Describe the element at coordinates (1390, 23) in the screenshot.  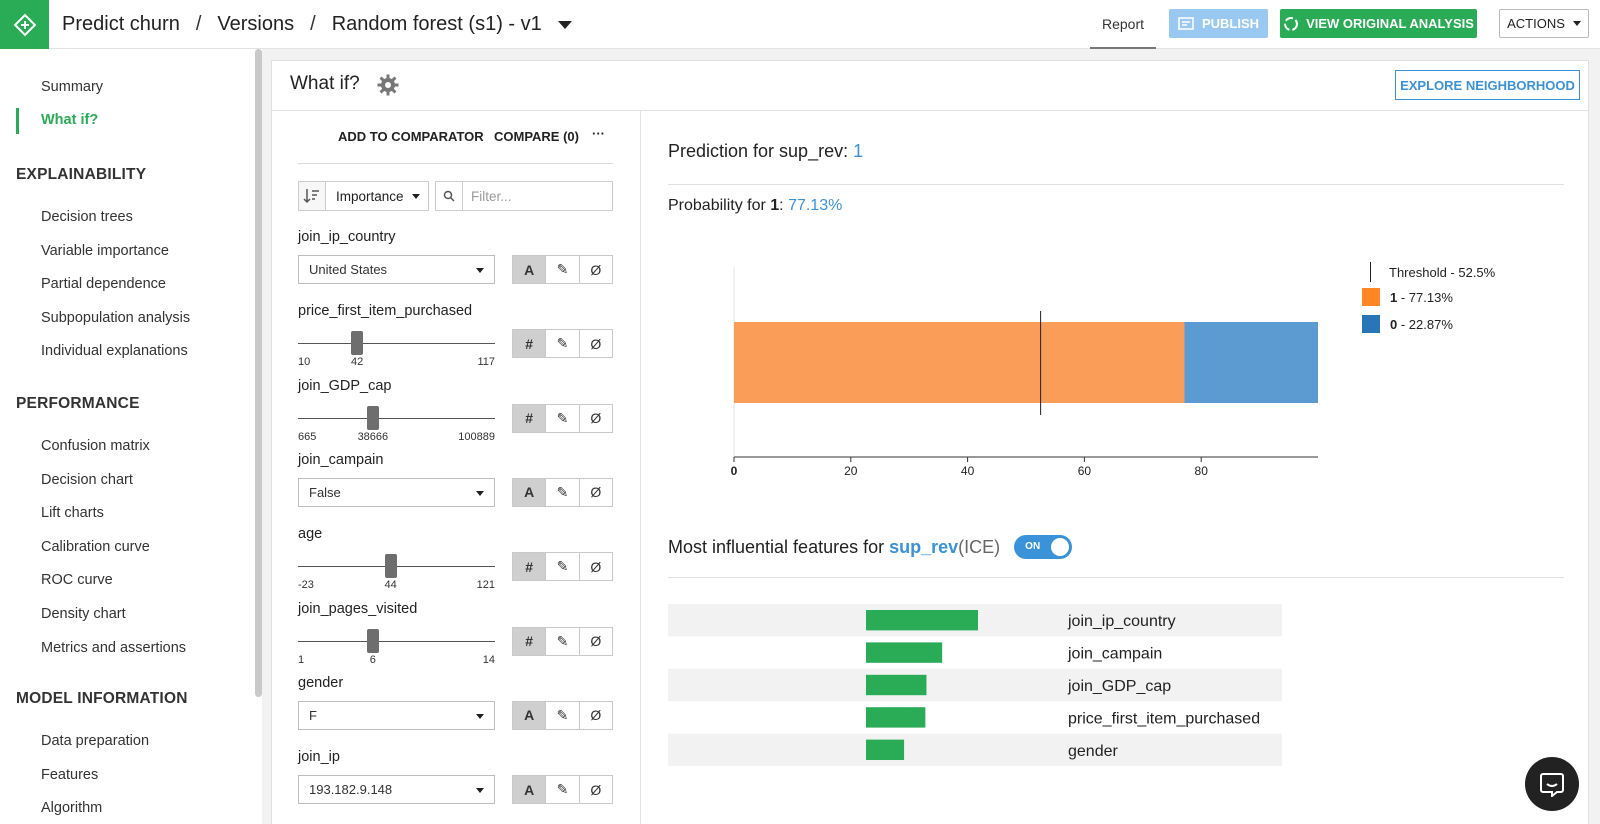
I see `view-original-label: VIEW ORIGINAL ANALYSIS` at that location.